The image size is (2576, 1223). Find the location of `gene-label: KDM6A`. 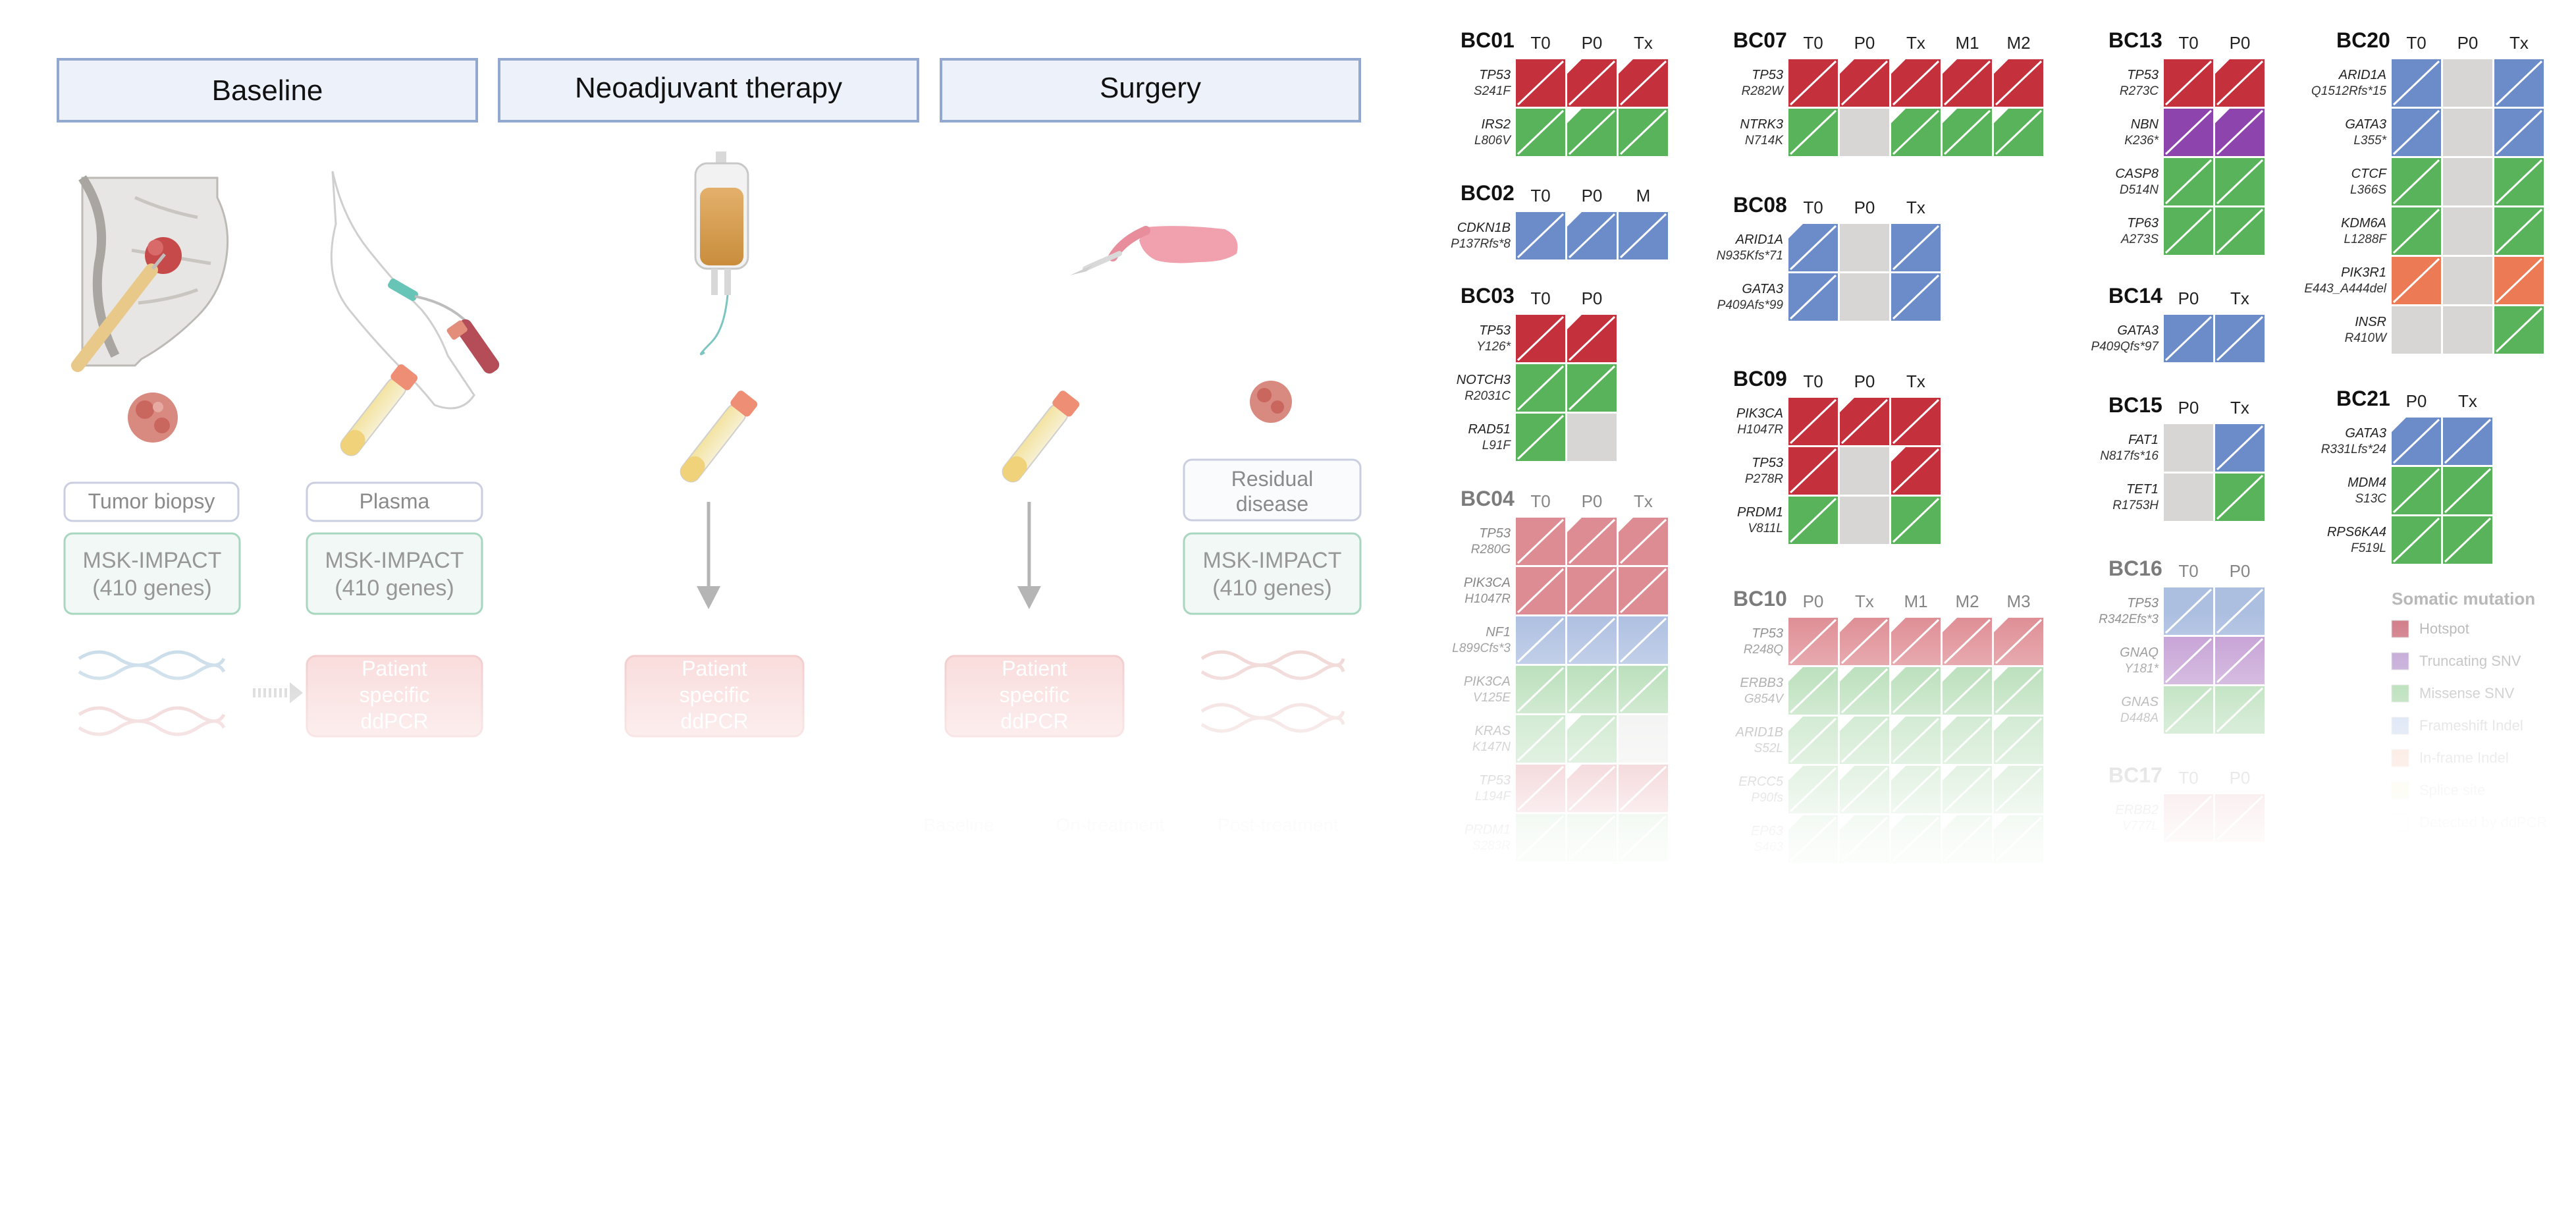

gene-label: KDM6A is located at coordinates (2363, 223).